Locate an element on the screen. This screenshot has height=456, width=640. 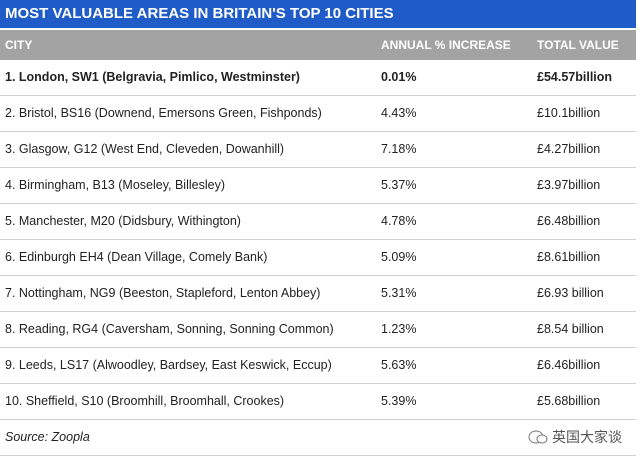
cell: £5.68billion is located at coordinates (569, 401).